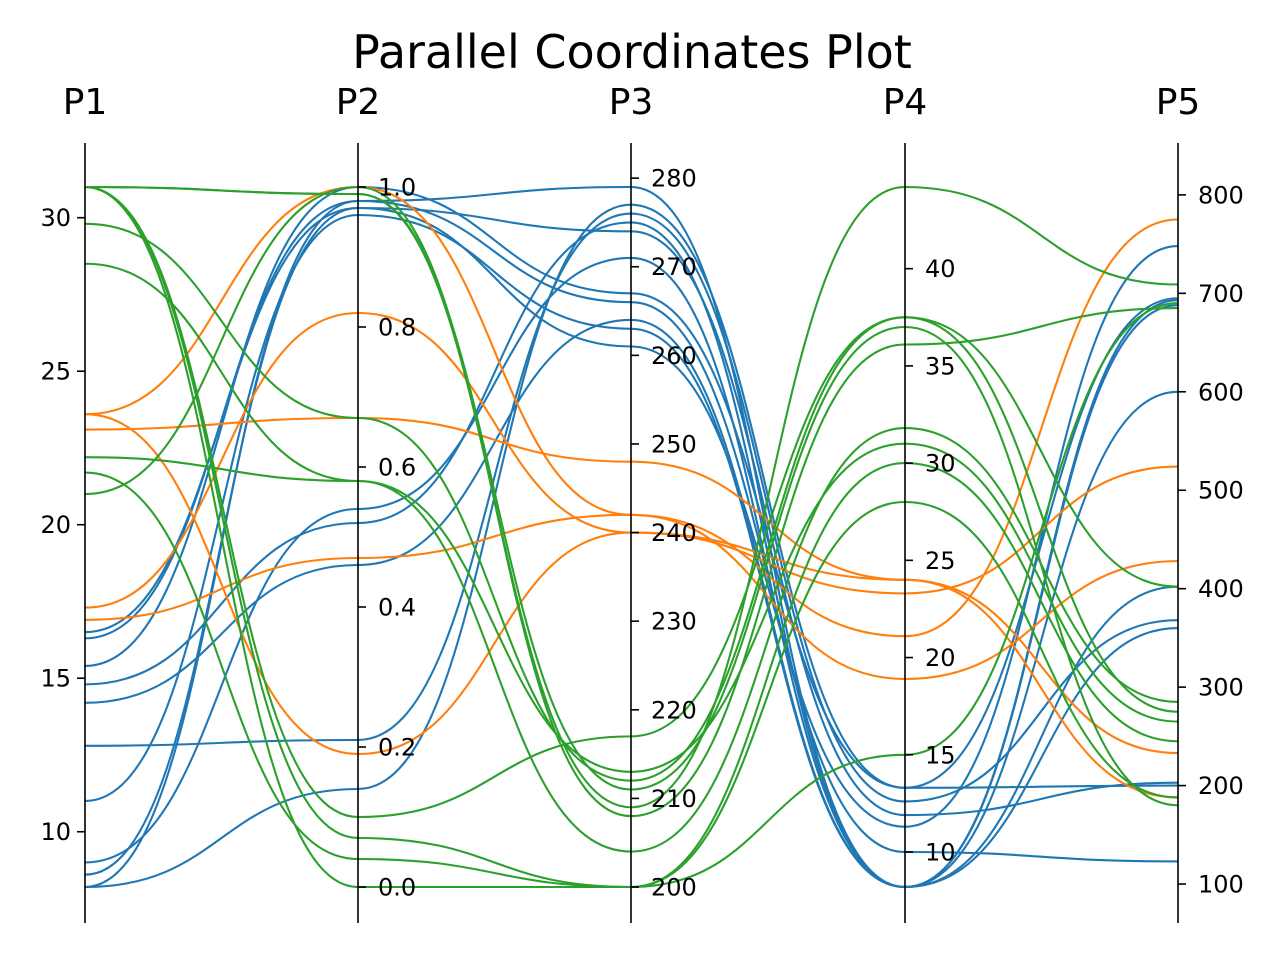 This screenshot has width=1280, height=960. What do you see at coordinates (397, 888) in the screenshot?
I see `tick-label-p2: 0.0` at bounding box center [397, 888].